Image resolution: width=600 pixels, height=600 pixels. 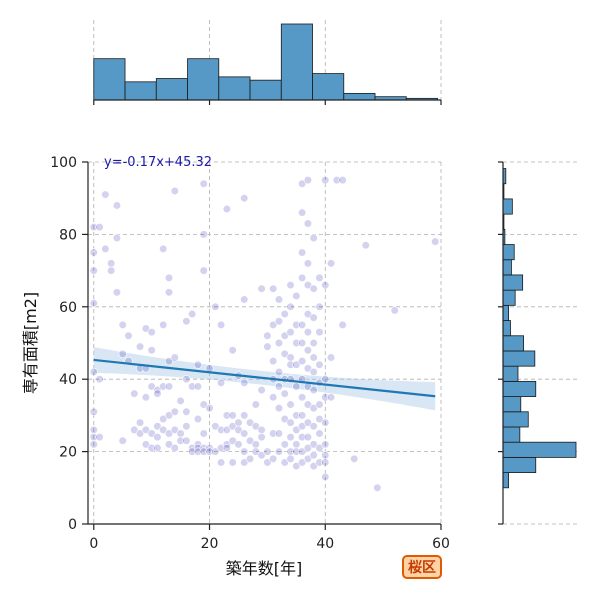 I want to click on x-histogram, so click(x=265, y=62).